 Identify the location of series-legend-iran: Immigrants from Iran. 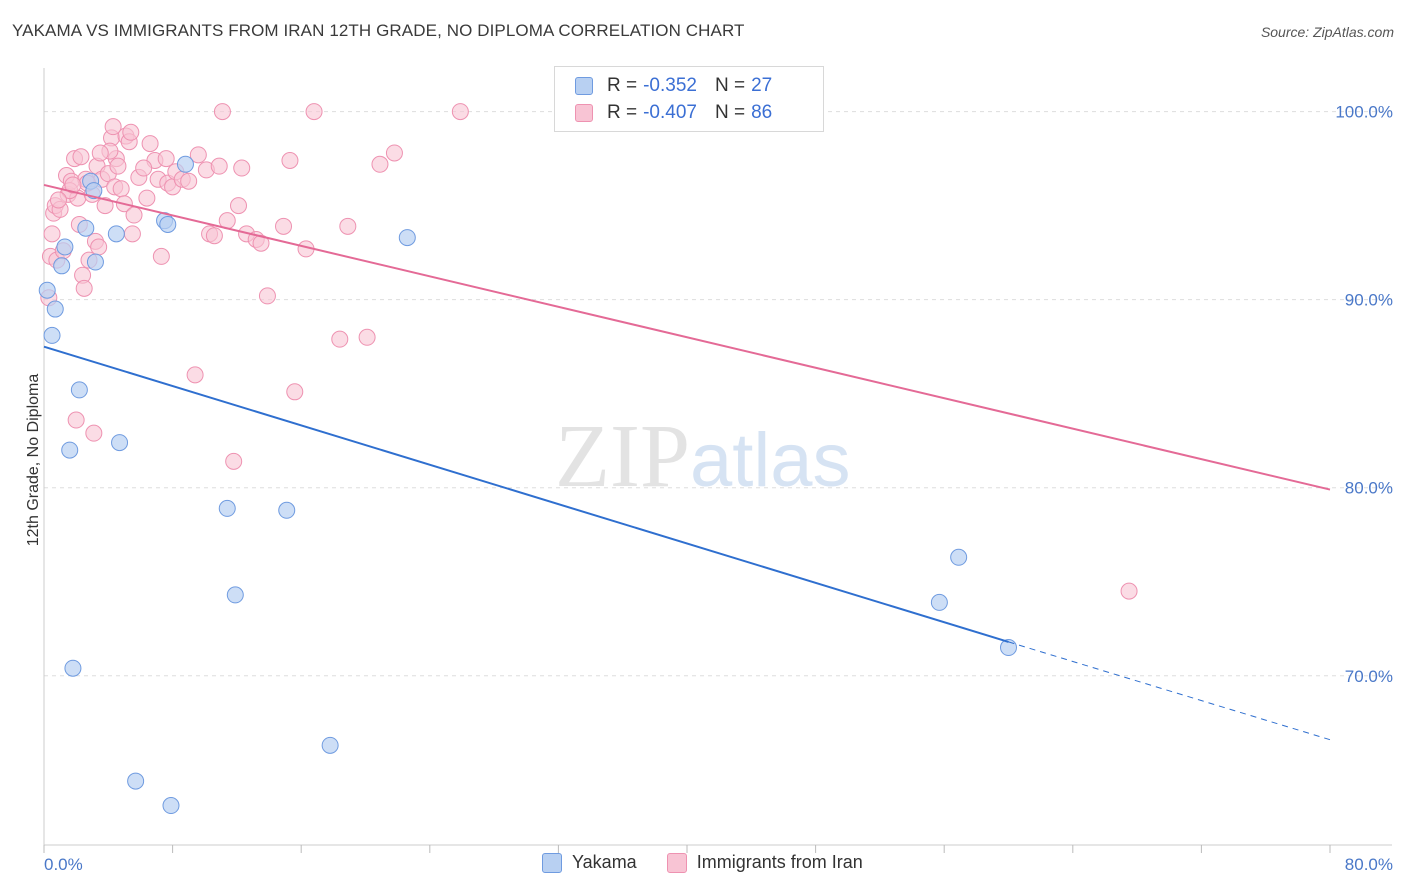
(764, 862).